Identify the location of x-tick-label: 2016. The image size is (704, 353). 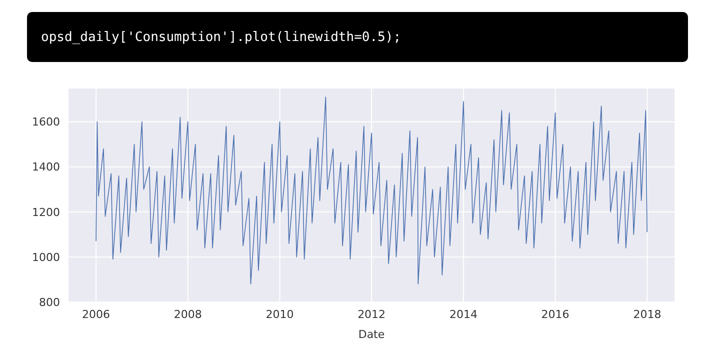
(555, 314).